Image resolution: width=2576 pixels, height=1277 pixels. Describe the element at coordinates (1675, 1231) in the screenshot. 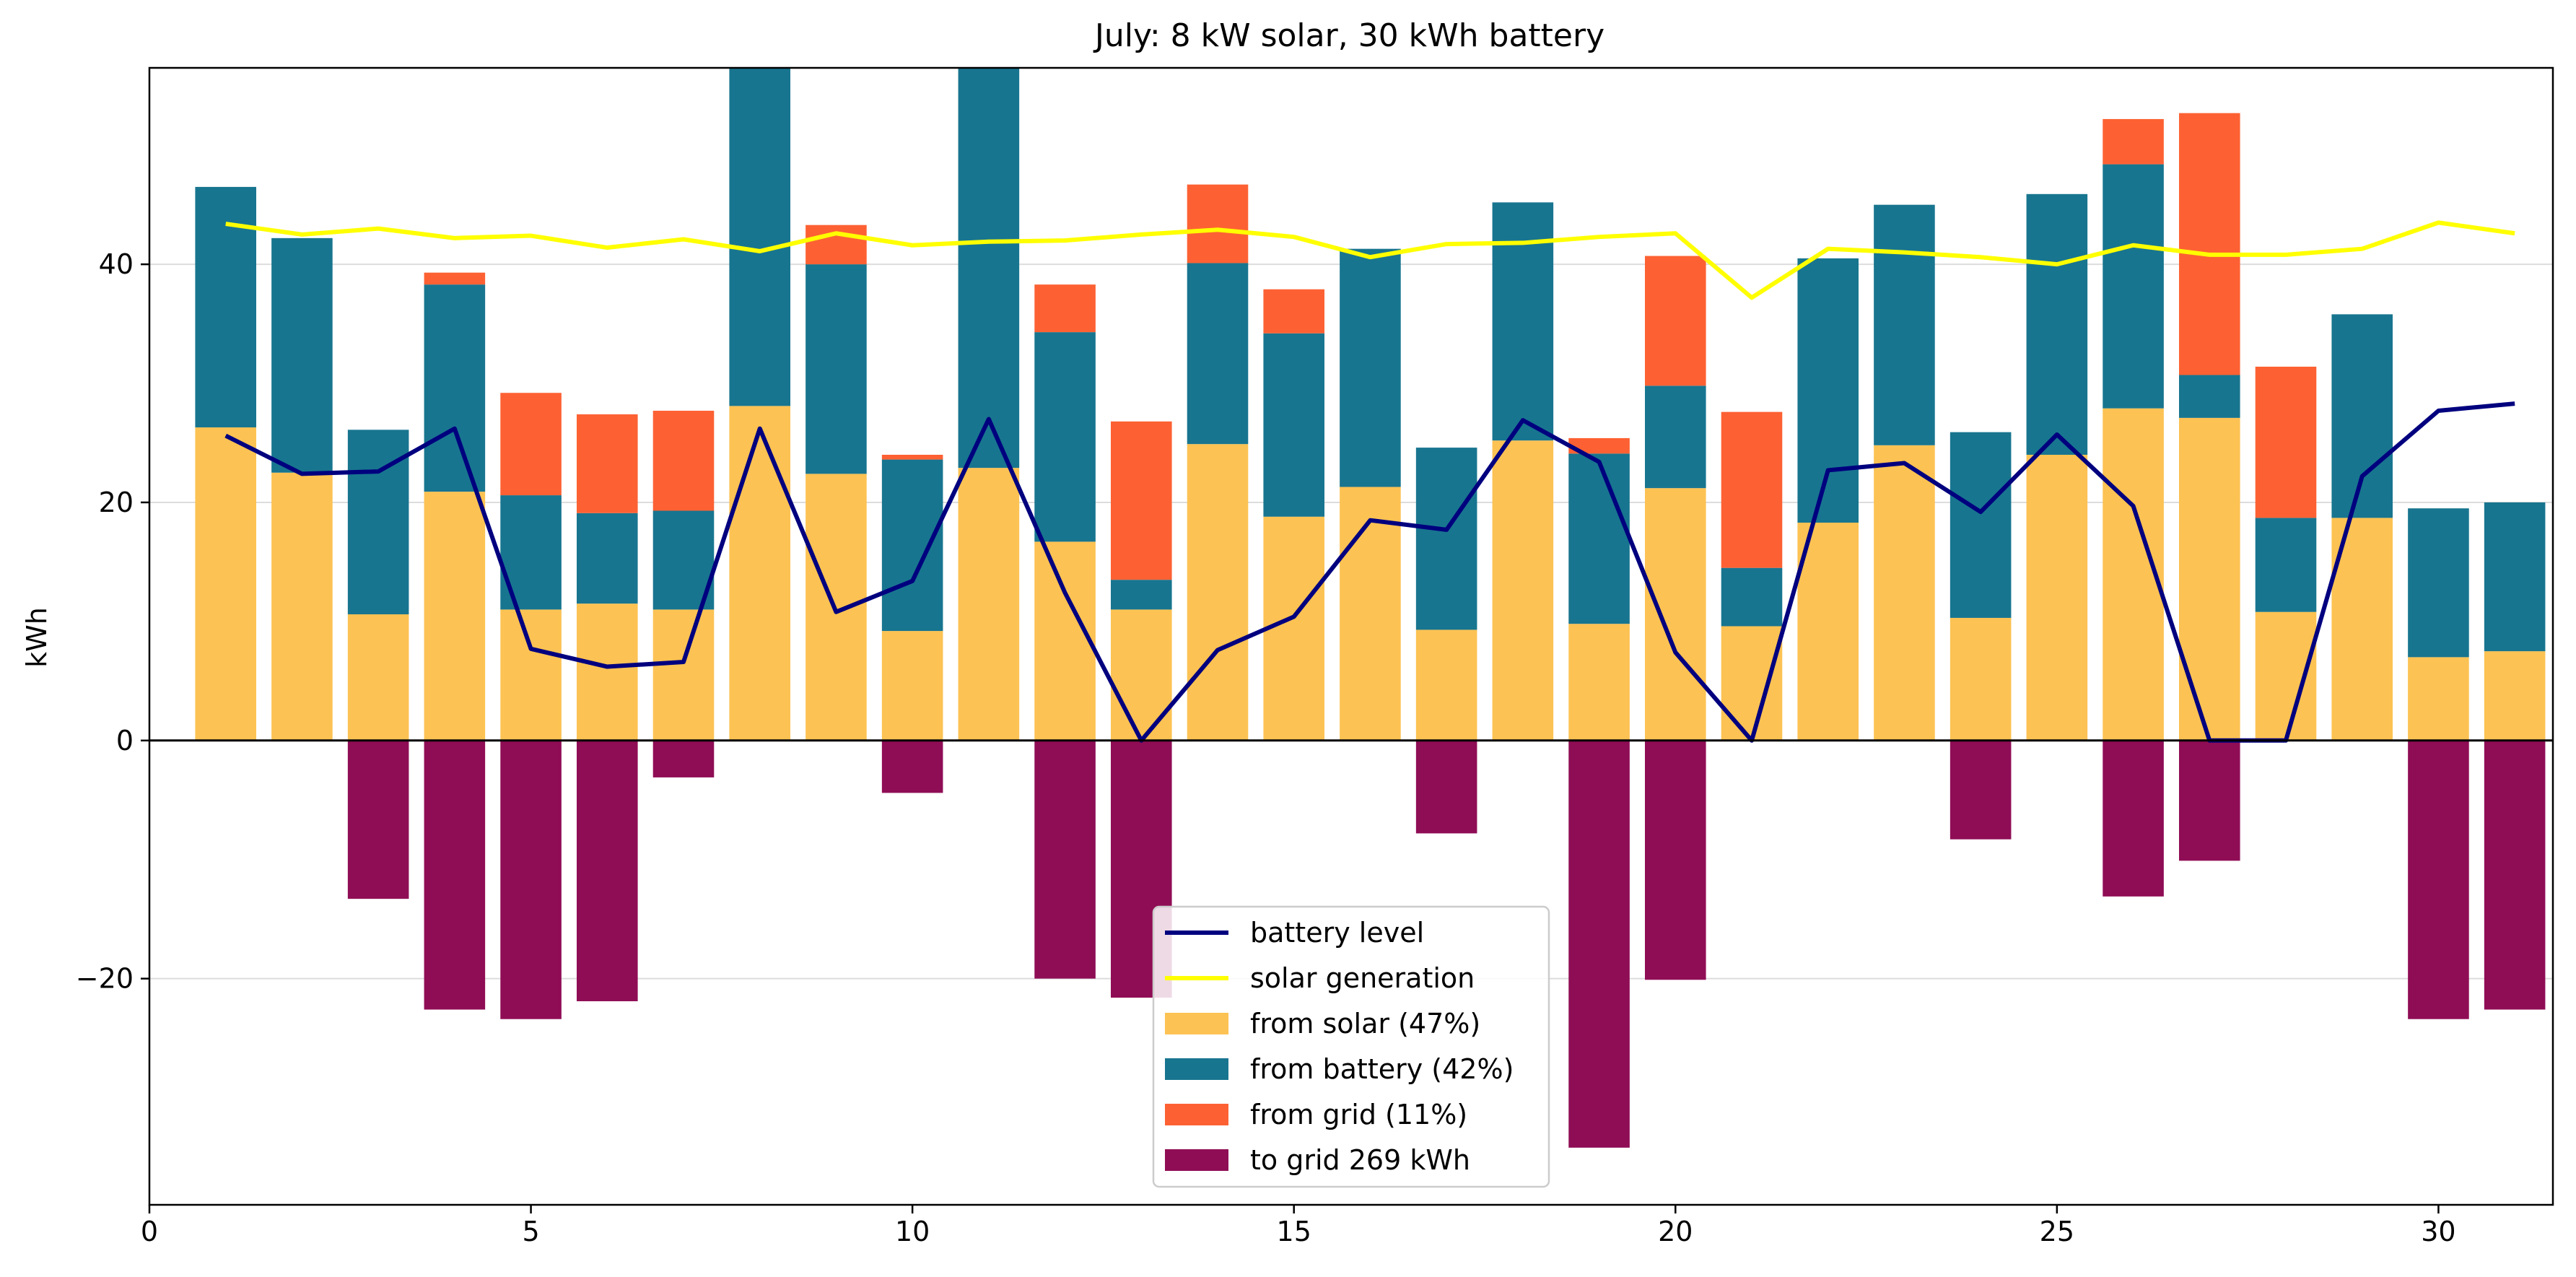

I see `x-tick-label: 20` at that location.